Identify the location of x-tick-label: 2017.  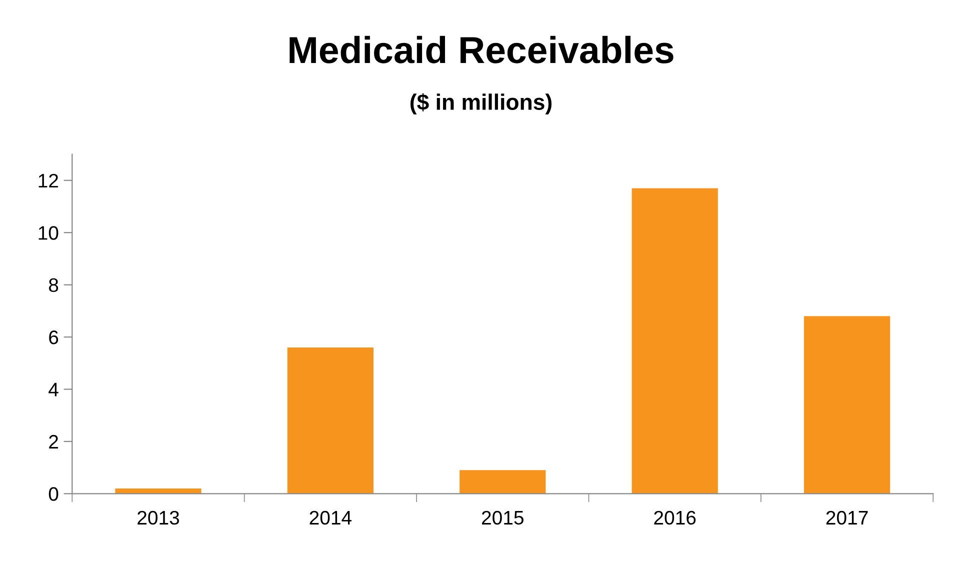
(847, 517).